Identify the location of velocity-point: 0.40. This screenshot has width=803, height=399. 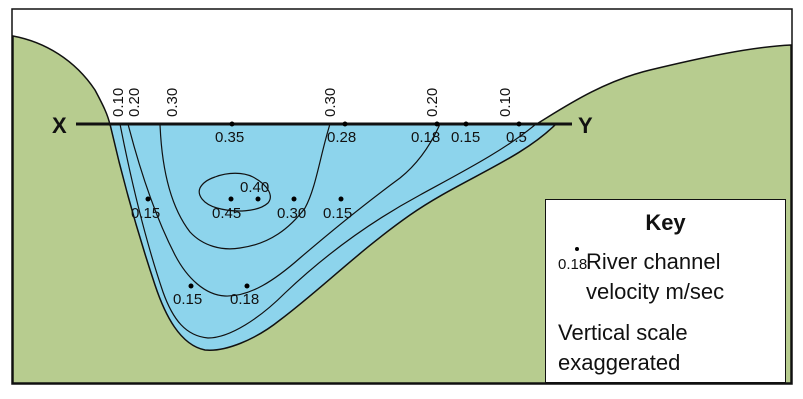
(254, 190).